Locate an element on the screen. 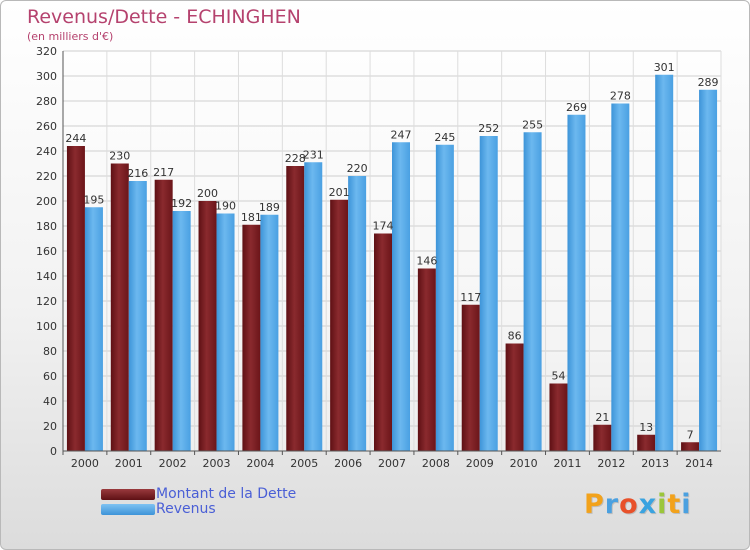  y-tick-label: 160 is located at coordinates (46, 251).